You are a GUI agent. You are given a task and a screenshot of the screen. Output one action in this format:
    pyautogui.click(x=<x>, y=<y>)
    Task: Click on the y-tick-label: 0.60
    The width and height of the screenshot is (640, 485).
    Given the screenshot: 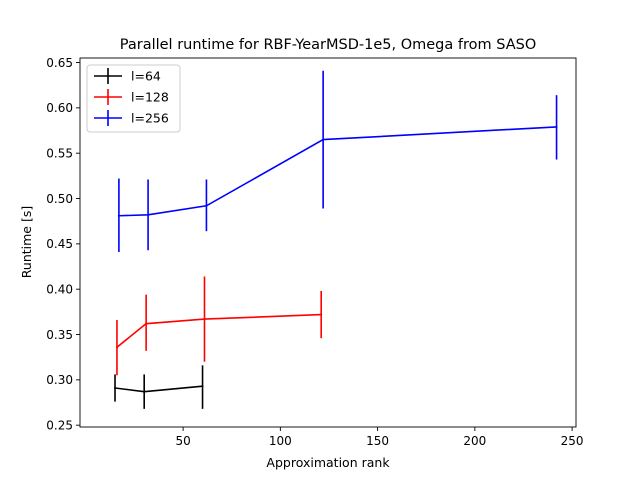 What is the action you would take?
    pyautogui.click(x=59, y=108)
    